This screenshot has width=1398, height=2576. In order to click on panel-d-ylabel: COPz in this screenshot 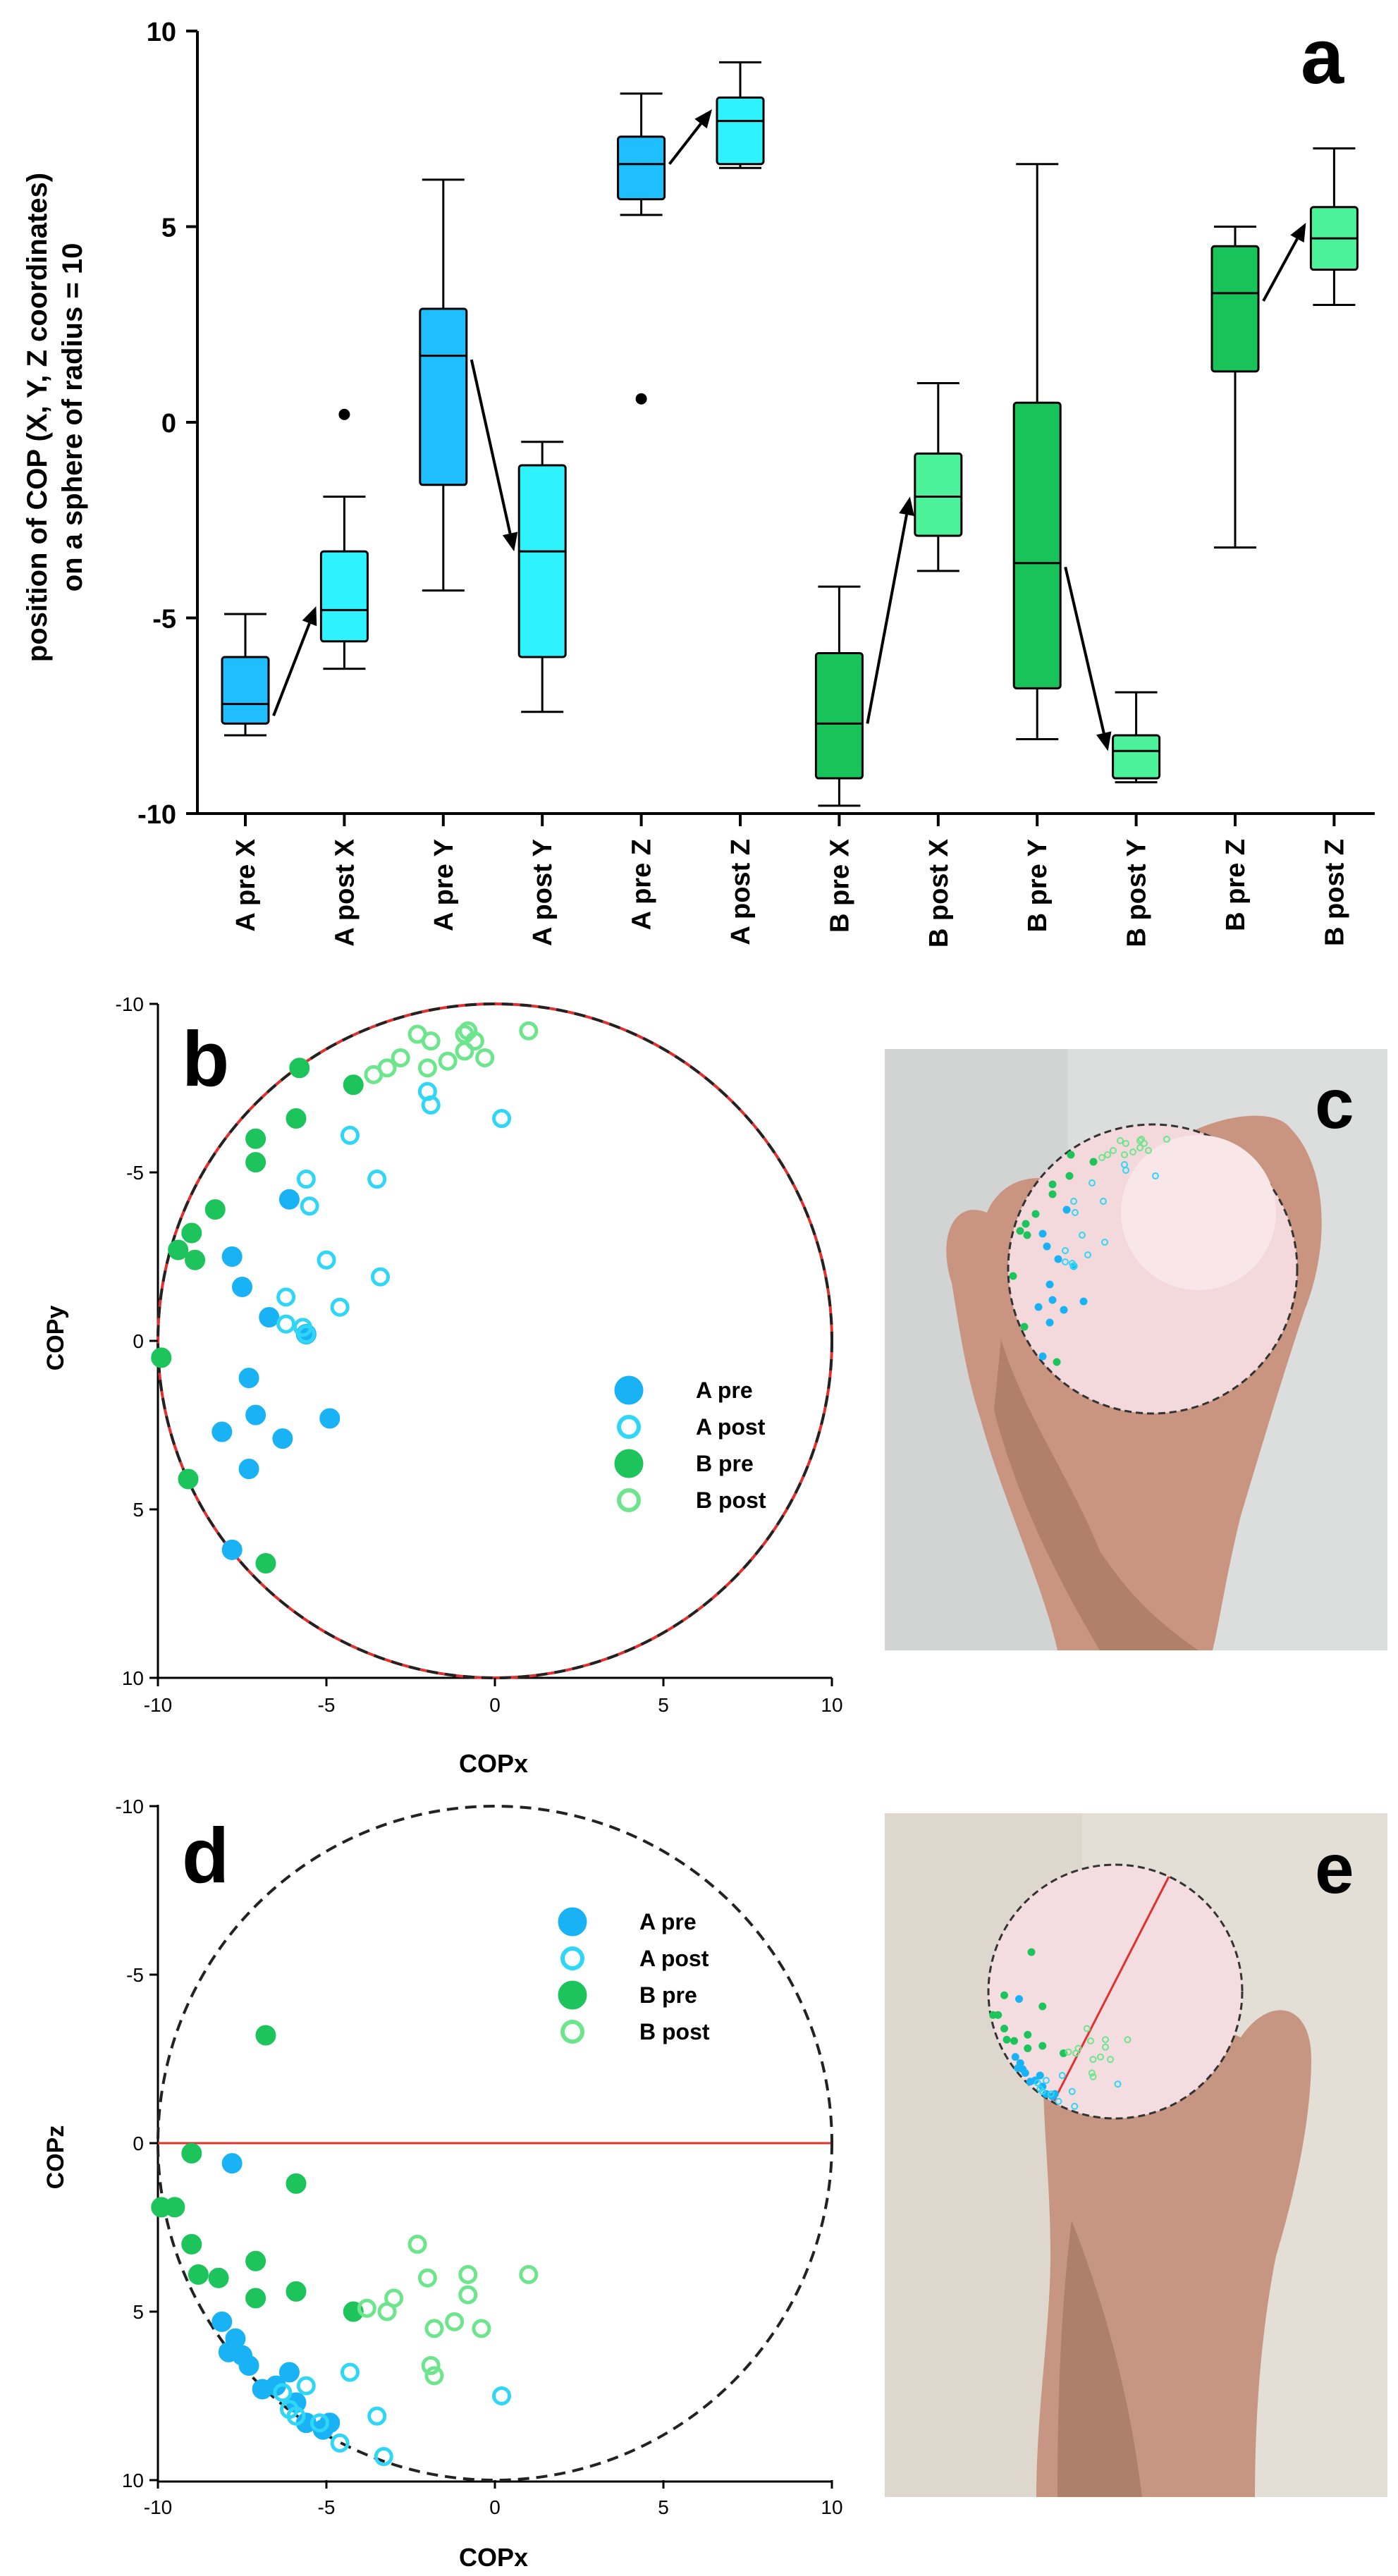, I will do `click(55, 2158)`.